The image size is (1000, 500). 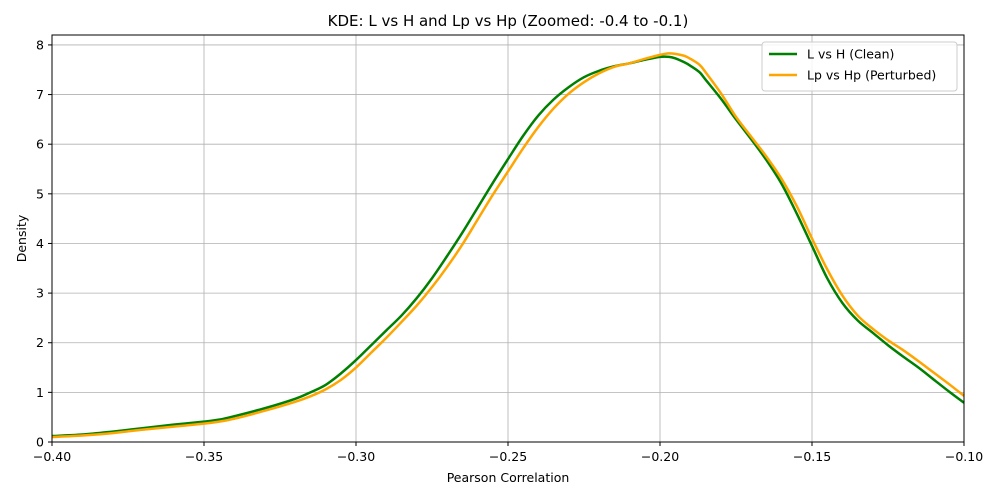 What do you see at coordinates (508, 456) in the screenshot?
I see `x-tick-label: −0.25` at bounding box center [508, 456].